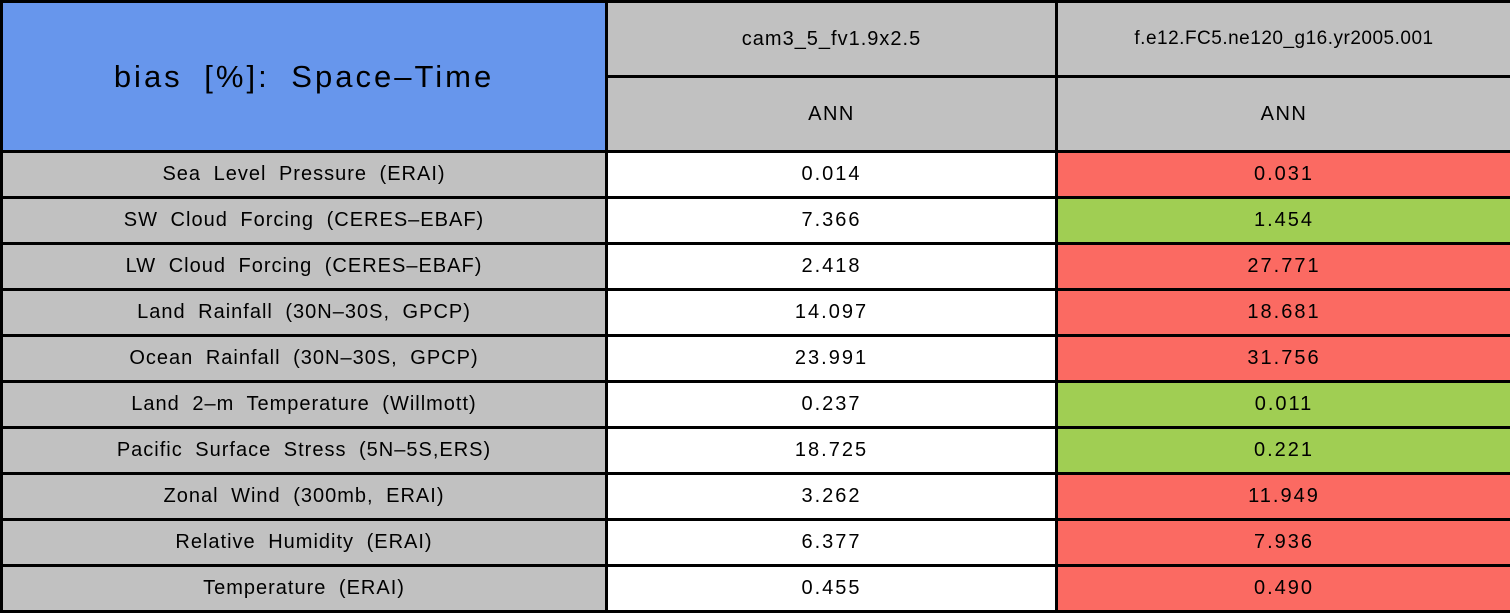 The width and height of the screenshot is (1510, 613). What do you see at coordinates (1283, 497) in the screenshot?
I see `metric-value: 11.949` at bounding box center [1283, 497].